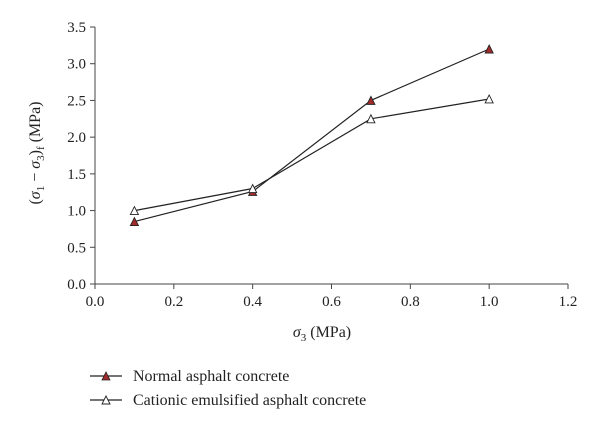 The image size is (600, 432). Describe the element at coordinates (35, 194) in the screenshot. I see `y-axis-label-sigma1: σ` at that location.